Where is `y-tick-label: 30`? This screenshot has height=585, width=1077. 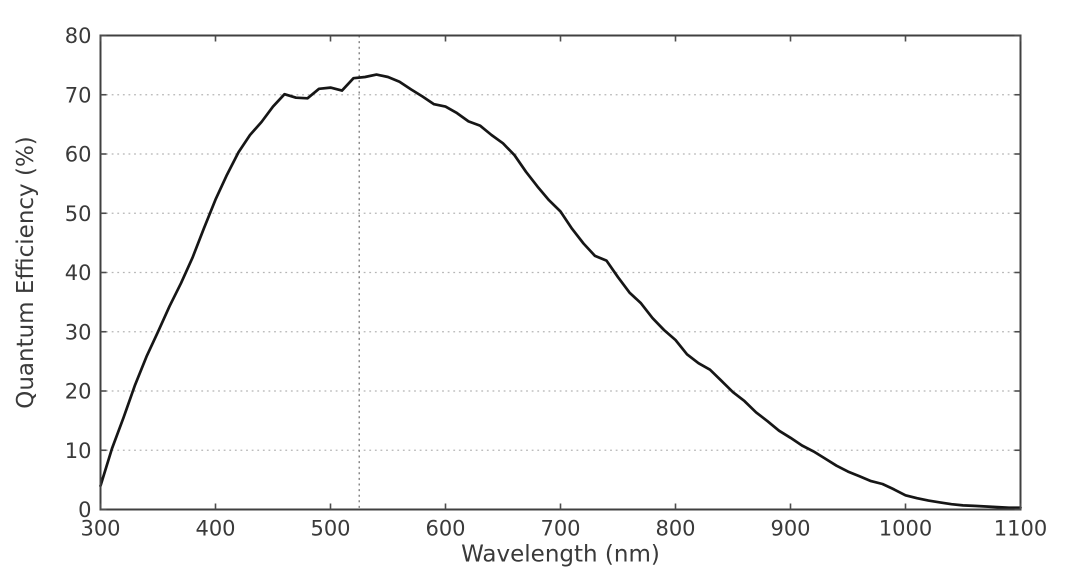 y-tick-label: 30 is located at coordinates (78, 332).